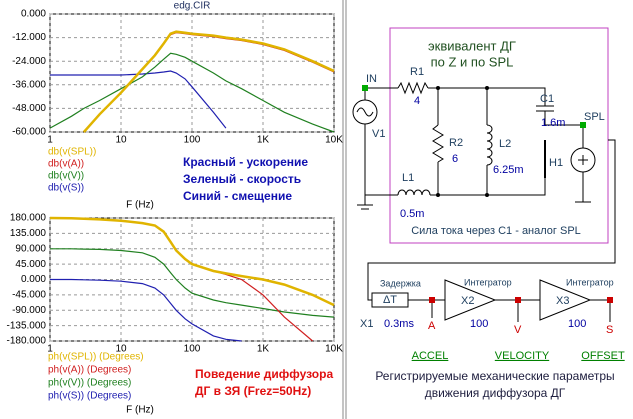 Image resolution: width=633 pixels, height=419 pixels. What do you see at coordinates (28, 233) in the screenshot?
I see `y-tick-label: 135.000` at bounding box center [28, 233].